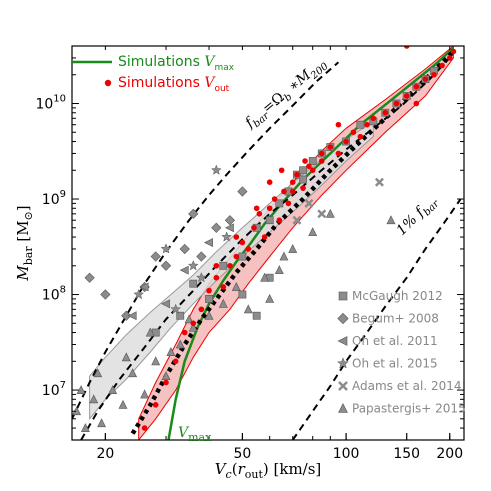 The width and height of the screenshot is (491, 491). I want to click on legend-mcgaugh-2012-swatch, so click(343, 296).